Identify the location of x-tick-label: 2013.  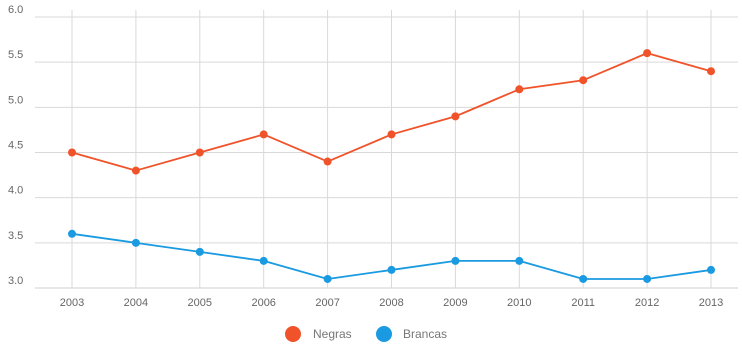
(711, 303).